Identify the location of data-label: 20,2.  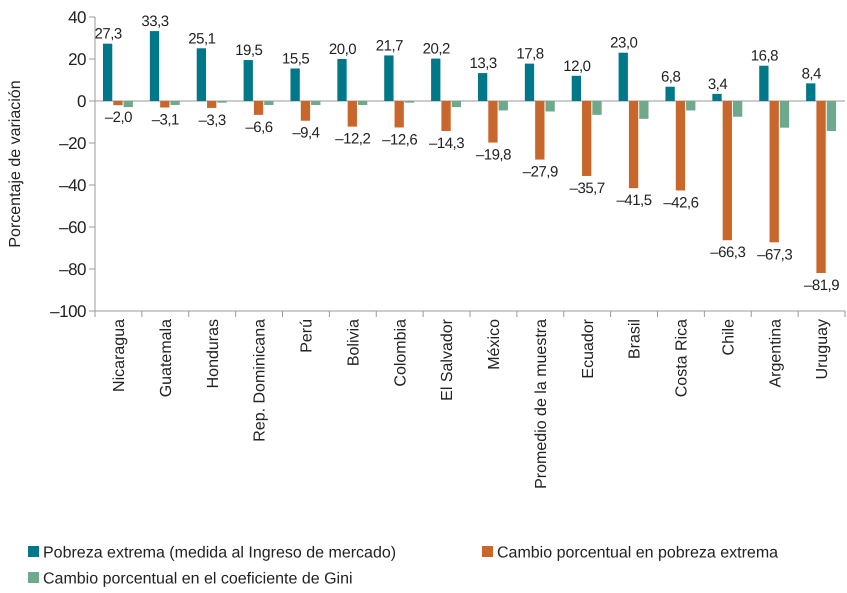
(436, 49).